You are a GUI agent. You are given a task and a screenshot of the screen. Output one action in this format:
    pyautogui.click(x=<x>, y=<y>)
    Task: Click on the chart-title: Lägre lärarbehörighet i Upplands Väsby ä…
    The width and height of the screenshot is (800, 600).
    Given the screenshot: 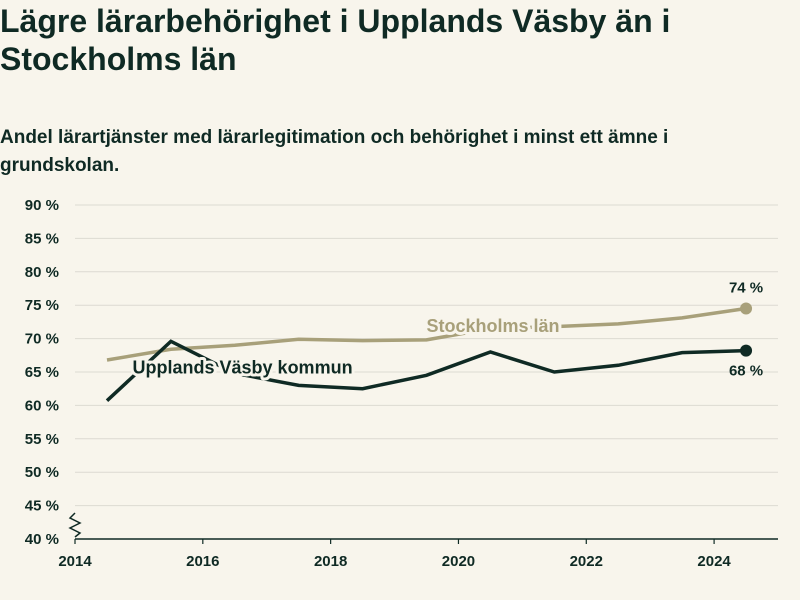 What is the action you would take?
    pyautogui.click(x=335, y=40)
    